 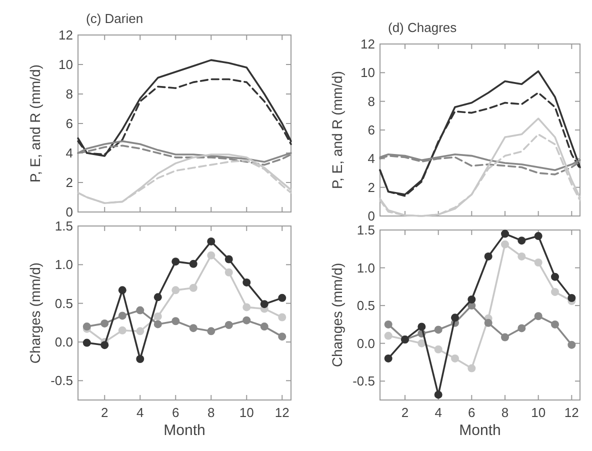 What do you see at coordinates (337, 315) in the screenshot?
I see `y-axis-title: Changes (mm/d)` at bounding box center [337, 315].